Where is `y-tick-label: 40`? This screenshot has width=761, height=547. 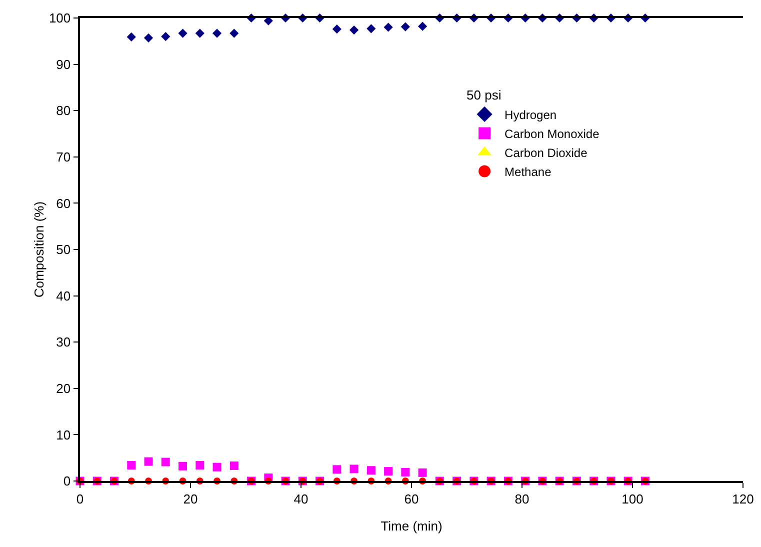 y-tick-label: 40 is located at coordinates (63, 296).